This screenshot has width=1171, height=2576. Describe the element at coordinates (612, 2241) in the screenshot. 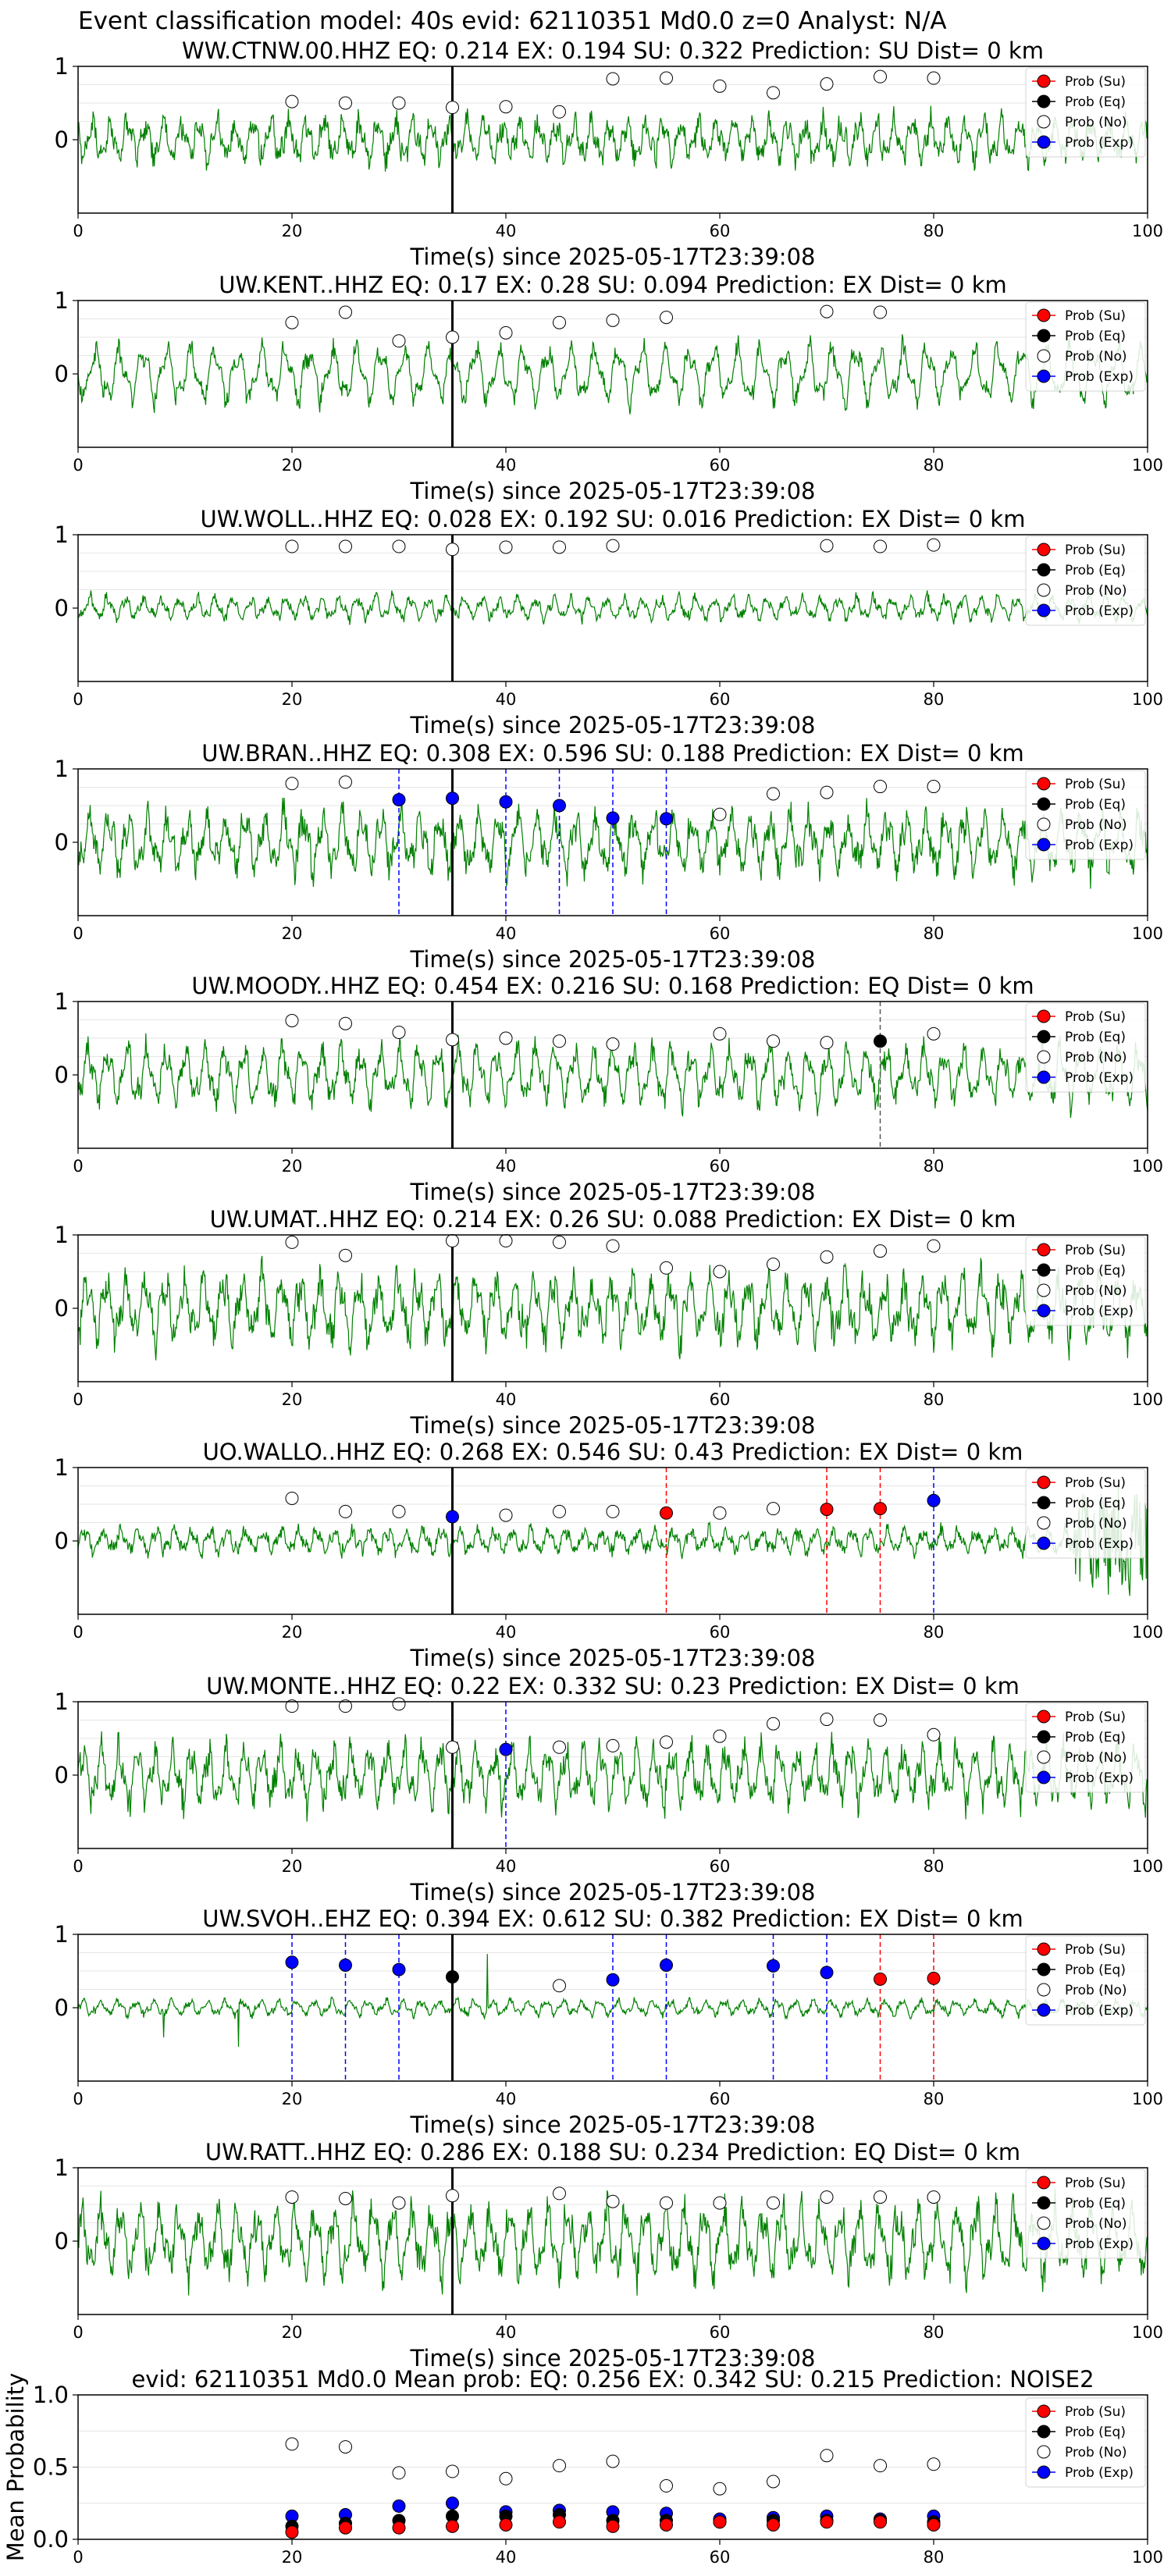

I see `plot-frame` at that location.